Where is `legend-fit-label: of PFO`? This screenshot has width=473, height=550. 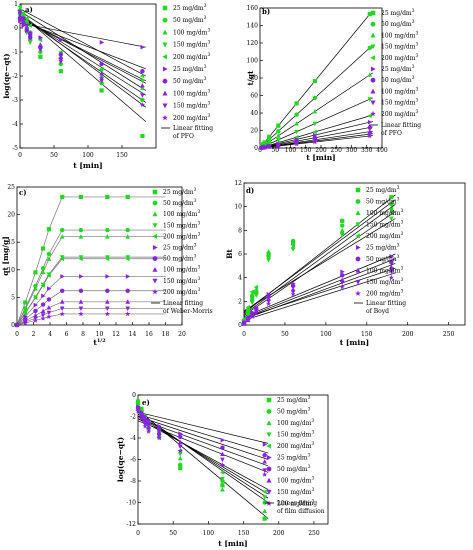 legend-fit-label: of PFO is located at coordinates (391, 133).